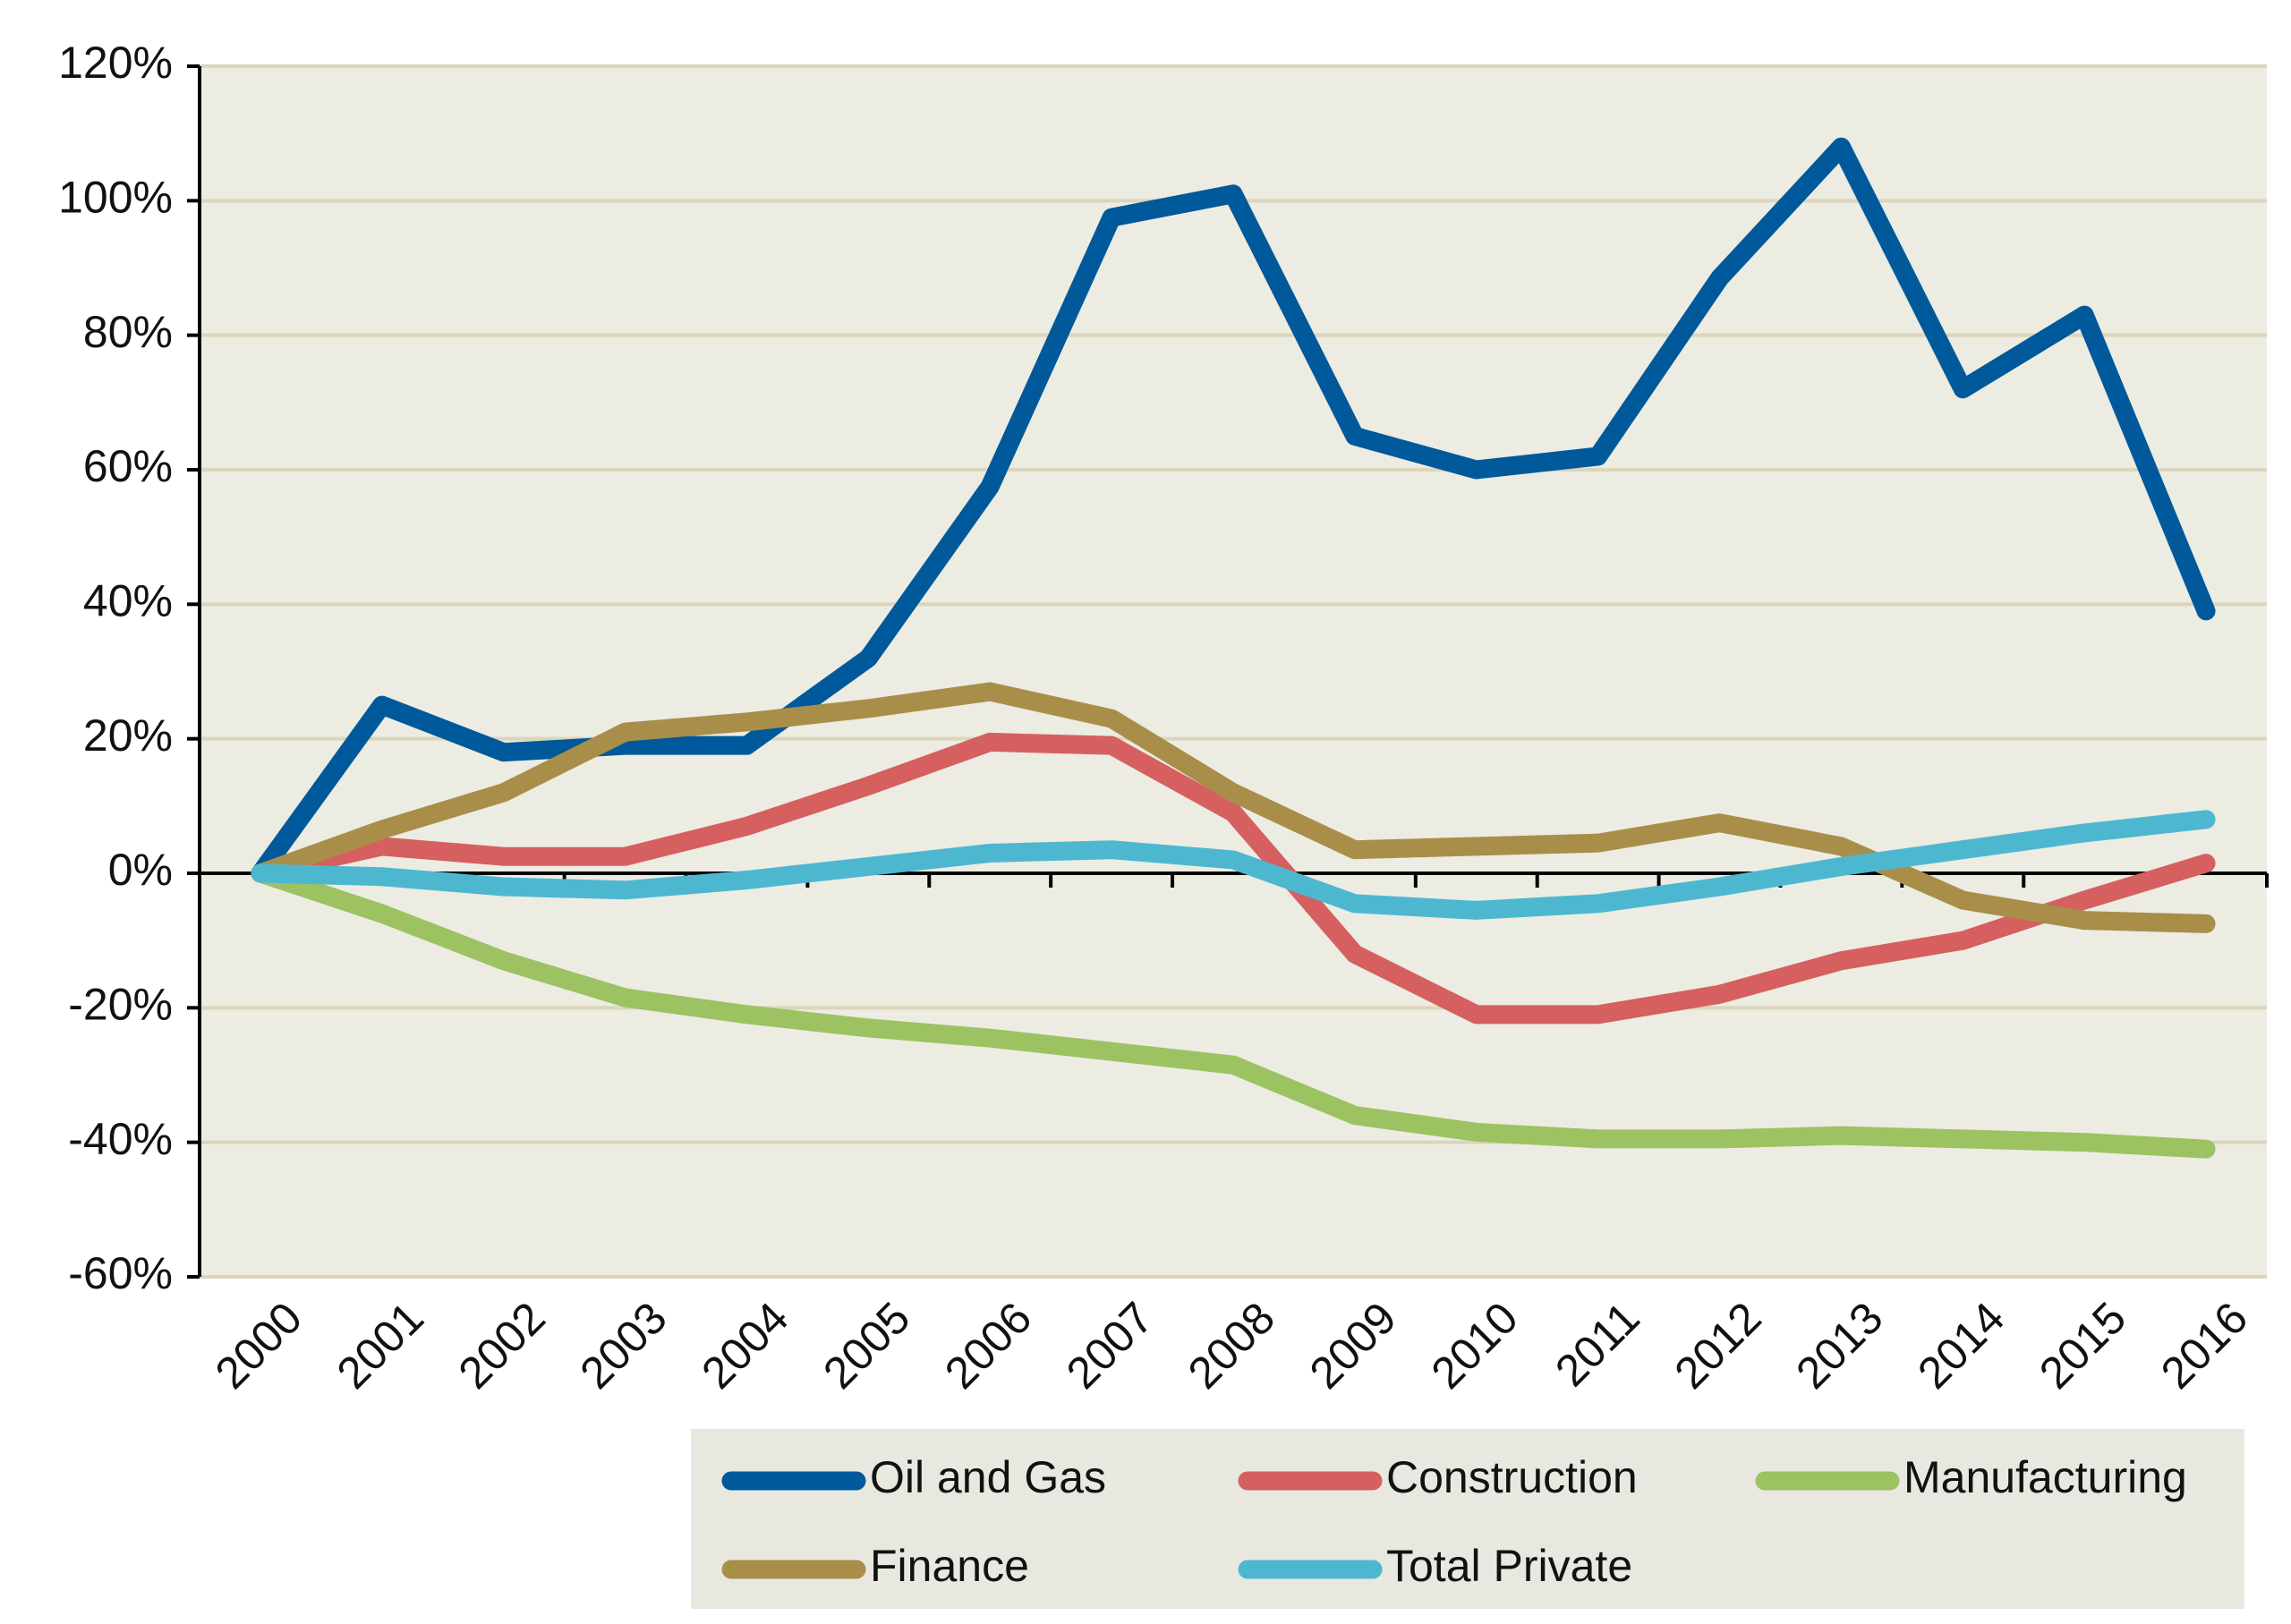 The width and height of the screenshot is (2291, 1624). Describe the element at coordinates (128, 735) in the screenshot. I see `y-tick-label: 20%` at that location.